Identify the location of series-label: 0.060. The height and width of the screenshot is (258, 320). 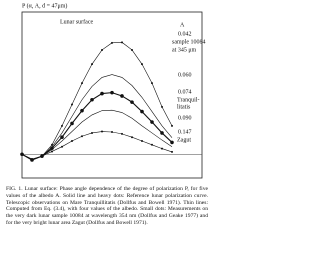
(185, 75).